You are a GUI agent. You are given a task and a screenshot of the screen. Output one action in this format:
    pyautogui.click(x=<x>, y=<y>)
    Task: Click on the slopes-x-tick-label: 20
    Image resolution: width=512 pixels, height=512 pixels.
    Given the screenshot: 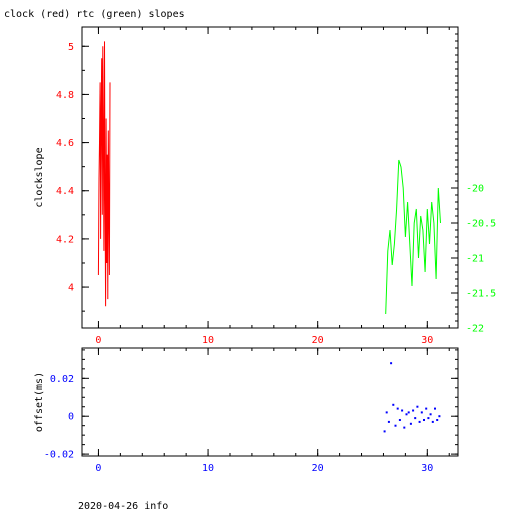 What is the action you would take?
    pyautogui.click(x=318, y=340)
    